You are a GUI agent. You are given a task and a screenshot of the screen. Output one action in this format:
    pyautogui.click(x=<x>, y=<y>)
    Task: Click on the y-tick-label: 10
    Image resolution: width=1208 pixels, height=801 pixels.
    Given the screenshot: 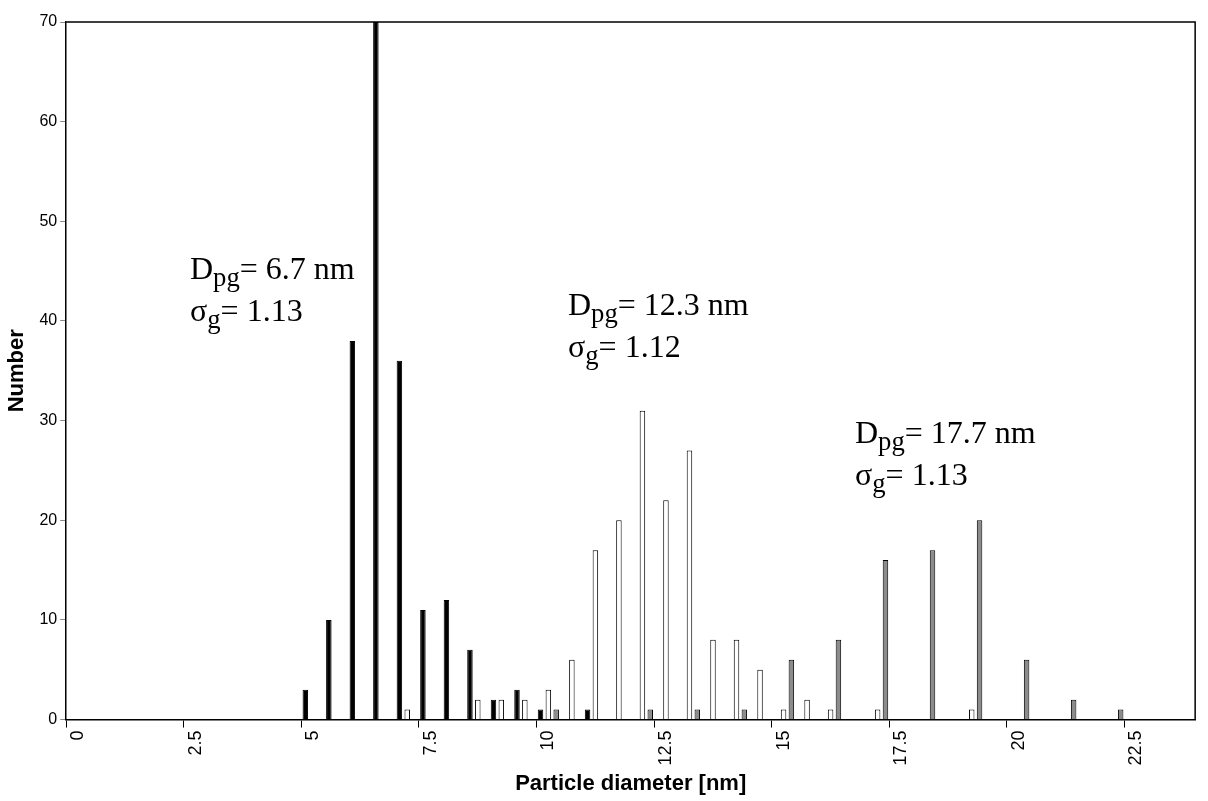 What is the action you would take?
    pyautogui.click(x=48, y=619)
    